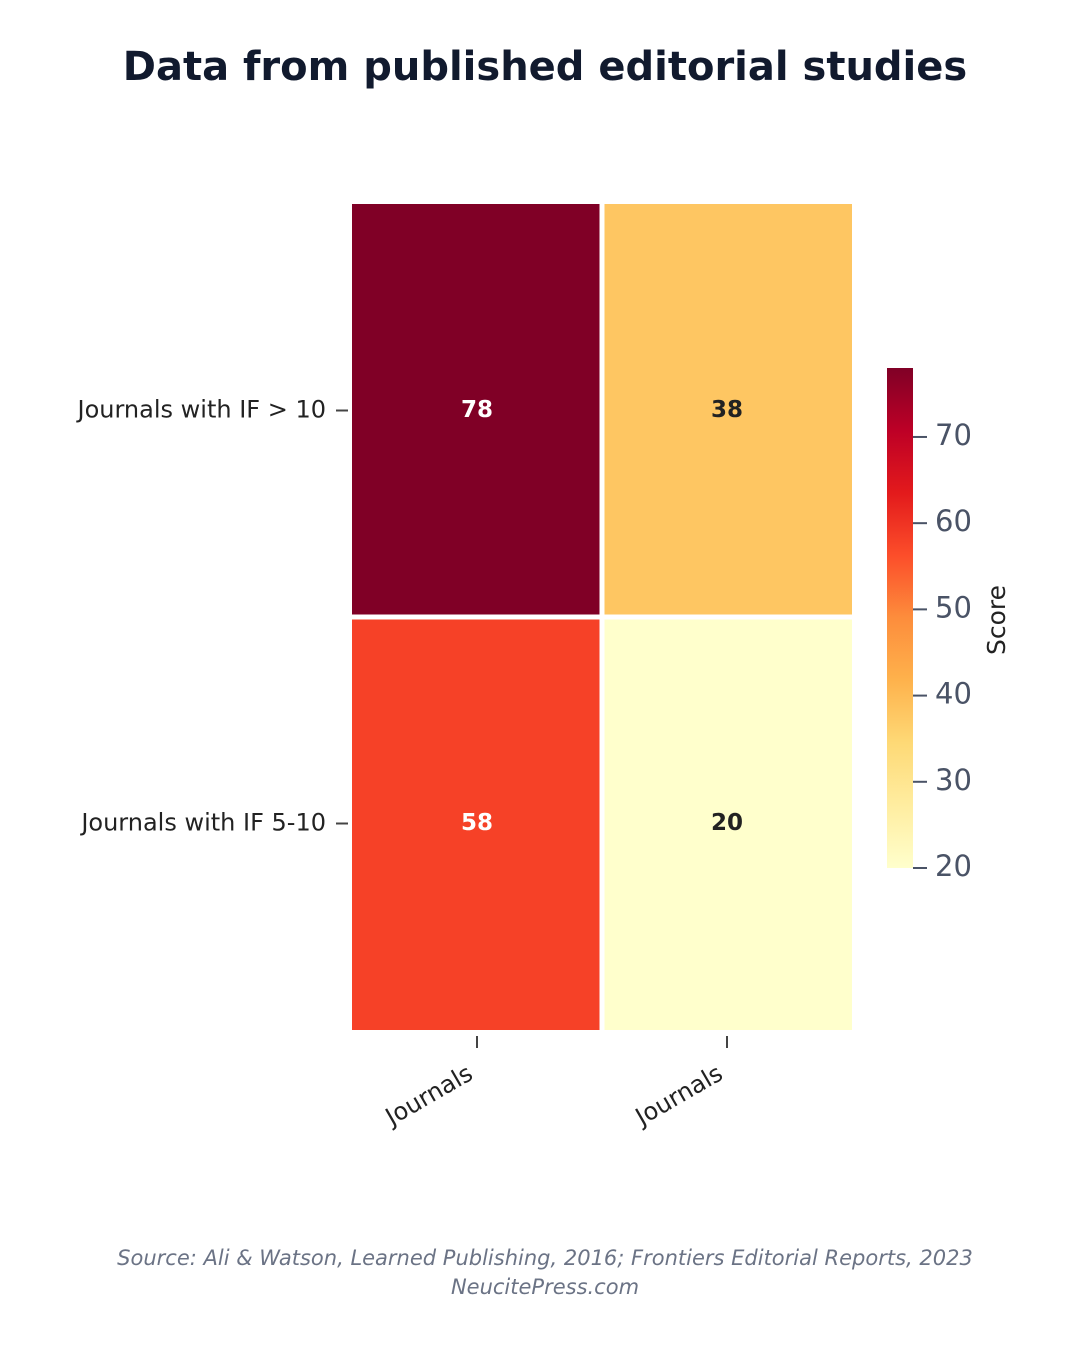  I want to click on colorbar-title: Score, so click(996, 620).